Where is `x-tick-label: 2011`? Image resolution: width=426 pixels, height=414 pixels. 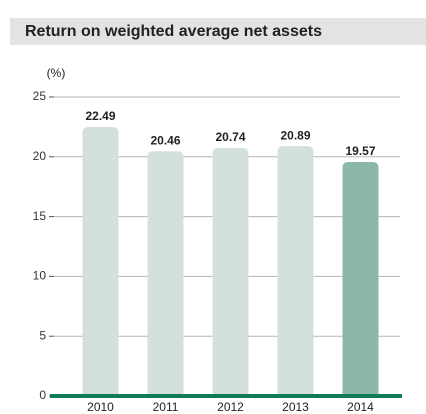
x-tick-label: 2011 is located at coordinates (166, 407).